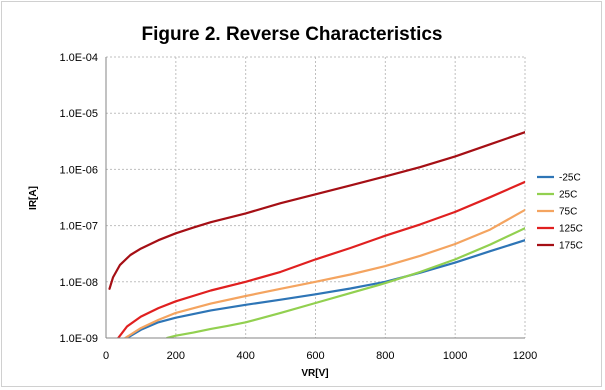  Describe the element at coordinates (525, 356) in the screenshot. I see `x-tick-label: 1200` at that location.